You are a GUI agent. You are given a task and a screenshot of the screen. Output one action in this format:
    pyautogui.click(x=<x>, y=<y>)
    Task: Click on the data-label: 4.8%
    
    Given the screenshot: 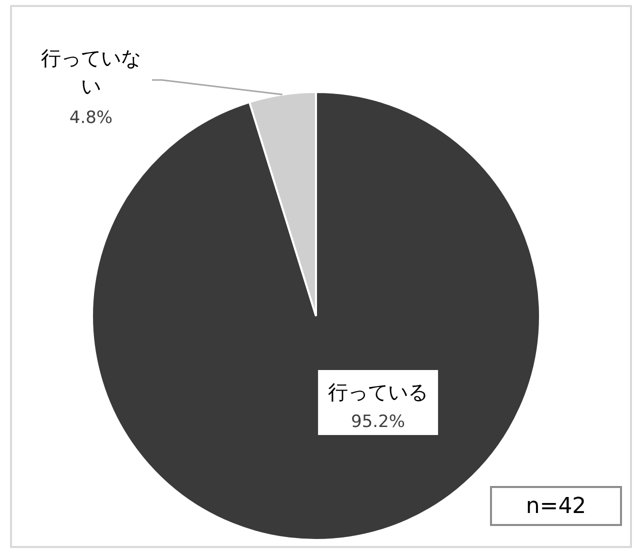 What is the action you would take?
    pyautogui.click(x=91, y=118)
    